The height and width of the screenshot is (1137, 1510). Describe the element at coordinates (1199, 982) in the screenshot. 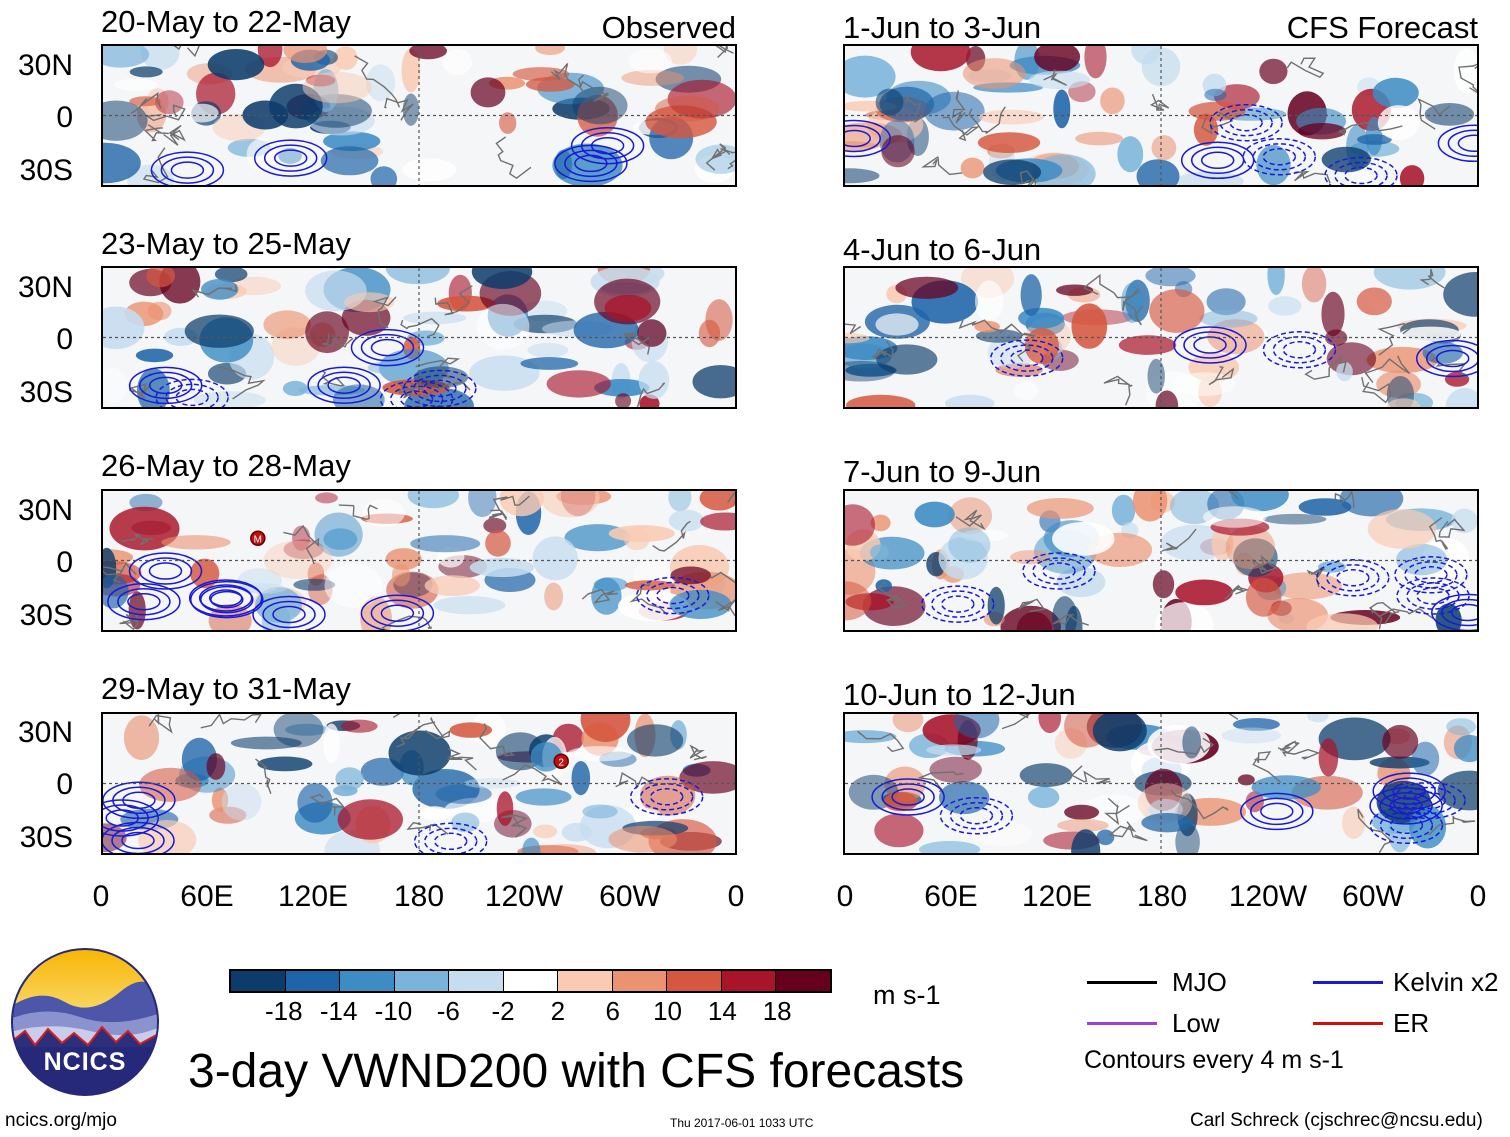

I see `legend-mjo-label: MJO` at that location.